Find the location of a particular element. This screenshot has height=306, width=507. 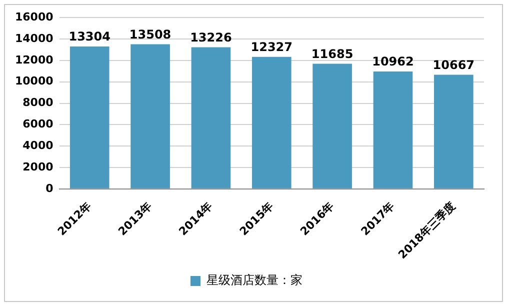

data-label: 12327 is located at coordinates (271, 47).